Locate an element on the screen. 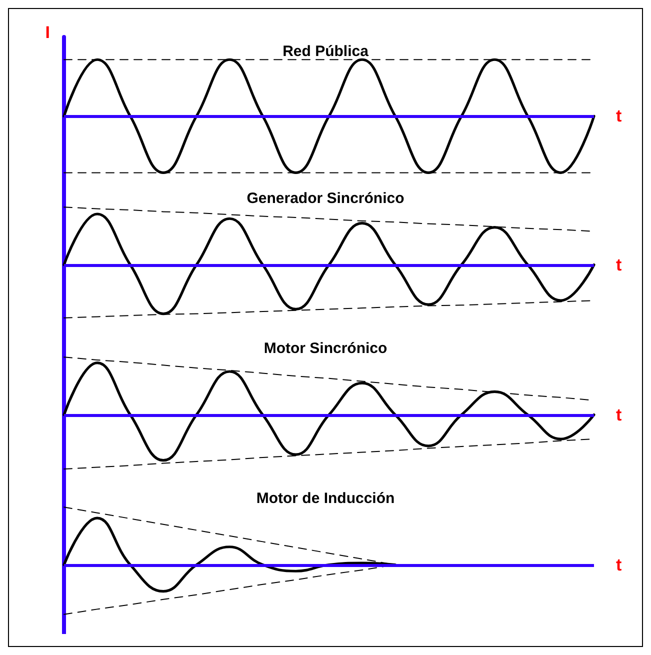 This screenshot has height=655, width=651. chart-title: Motor de Inducción is located at coordinates (325, 498).